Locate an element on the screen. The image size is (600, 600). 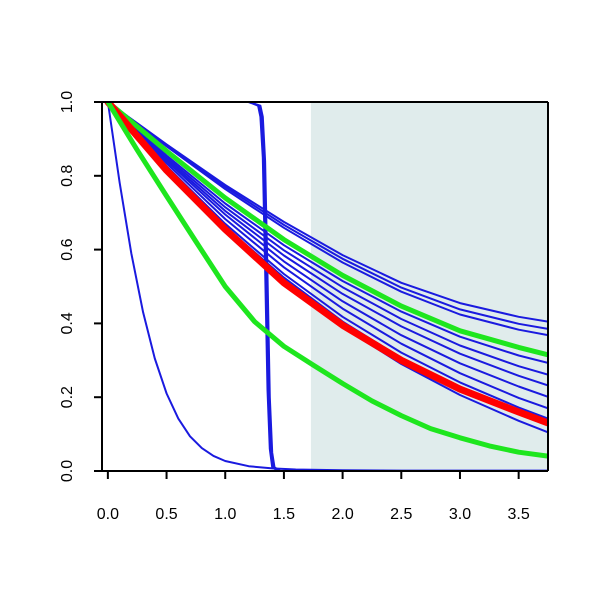
x-tick-label-6: 3.0 is located at coordinates (460, 514).